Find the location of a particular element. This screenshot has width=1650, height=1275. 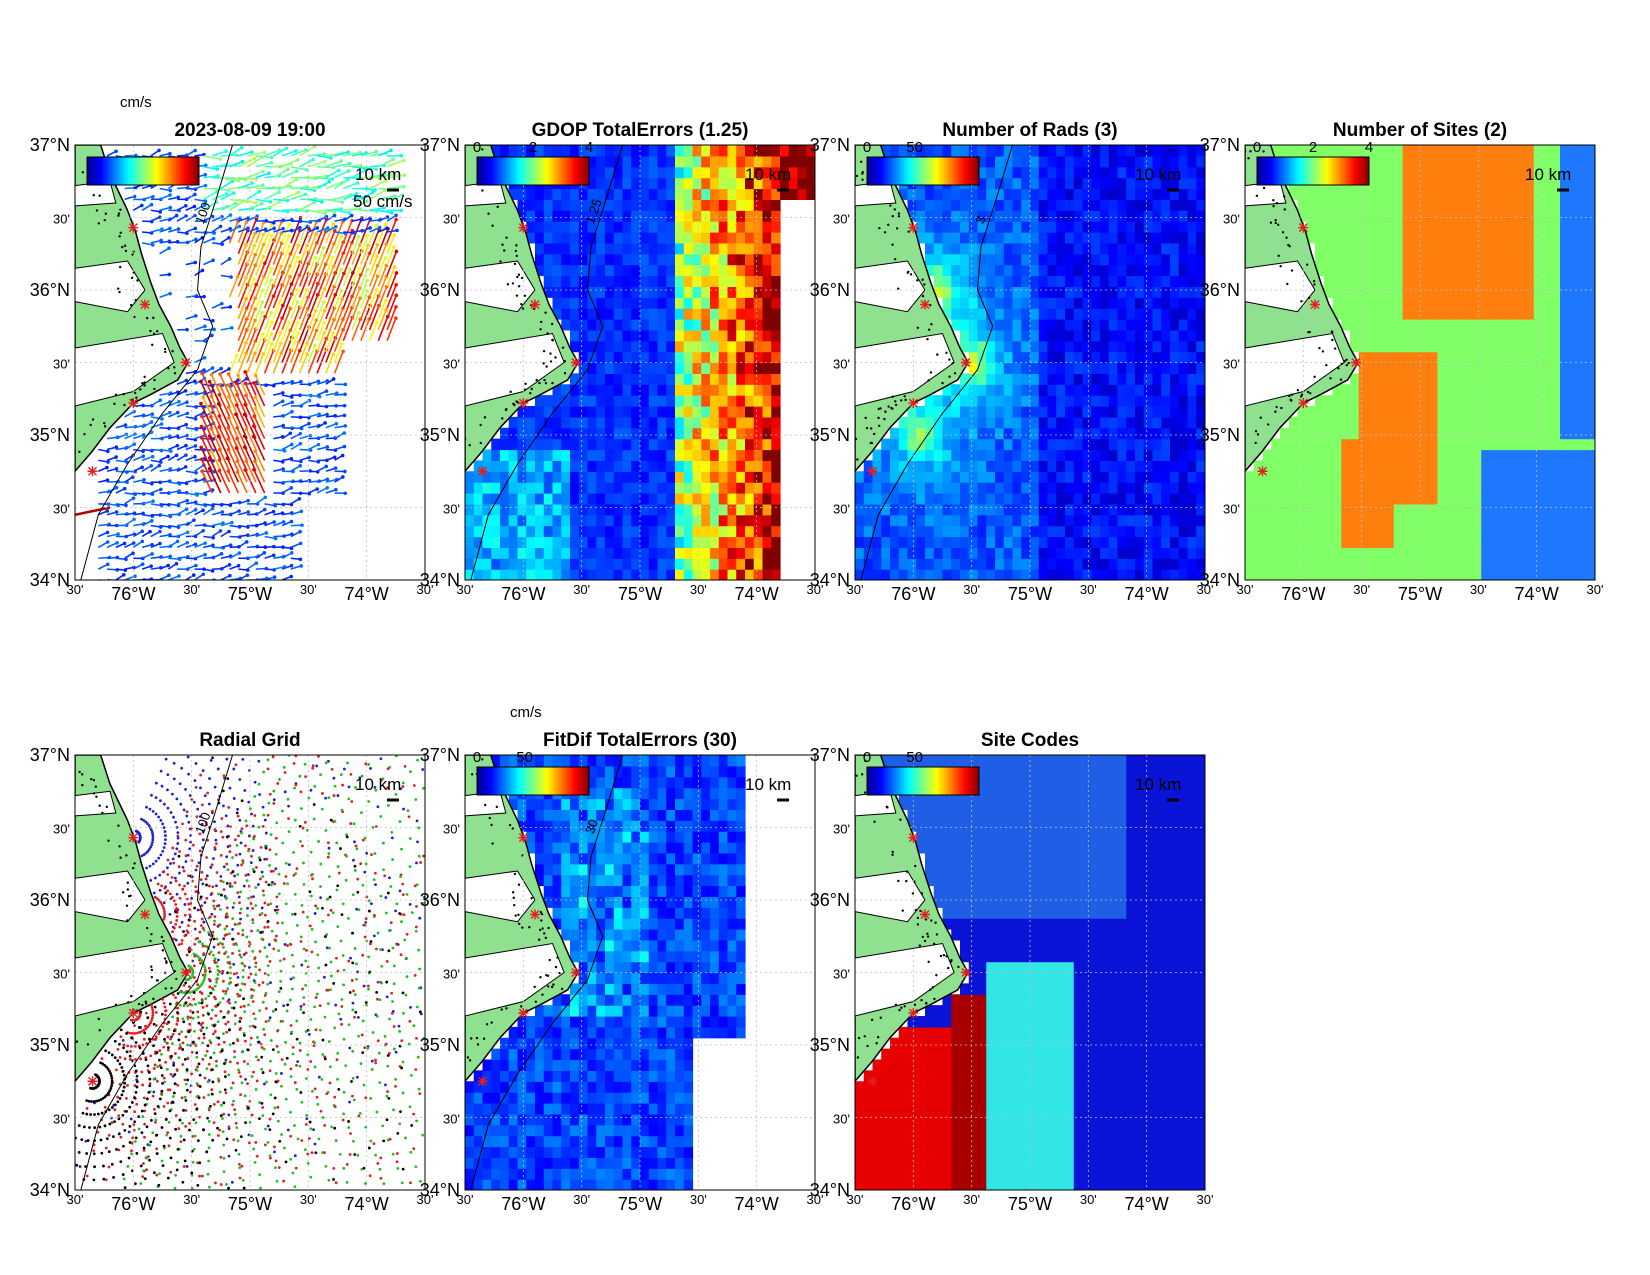

colorbar-tick: 0 is located at coordinates (477, 147).